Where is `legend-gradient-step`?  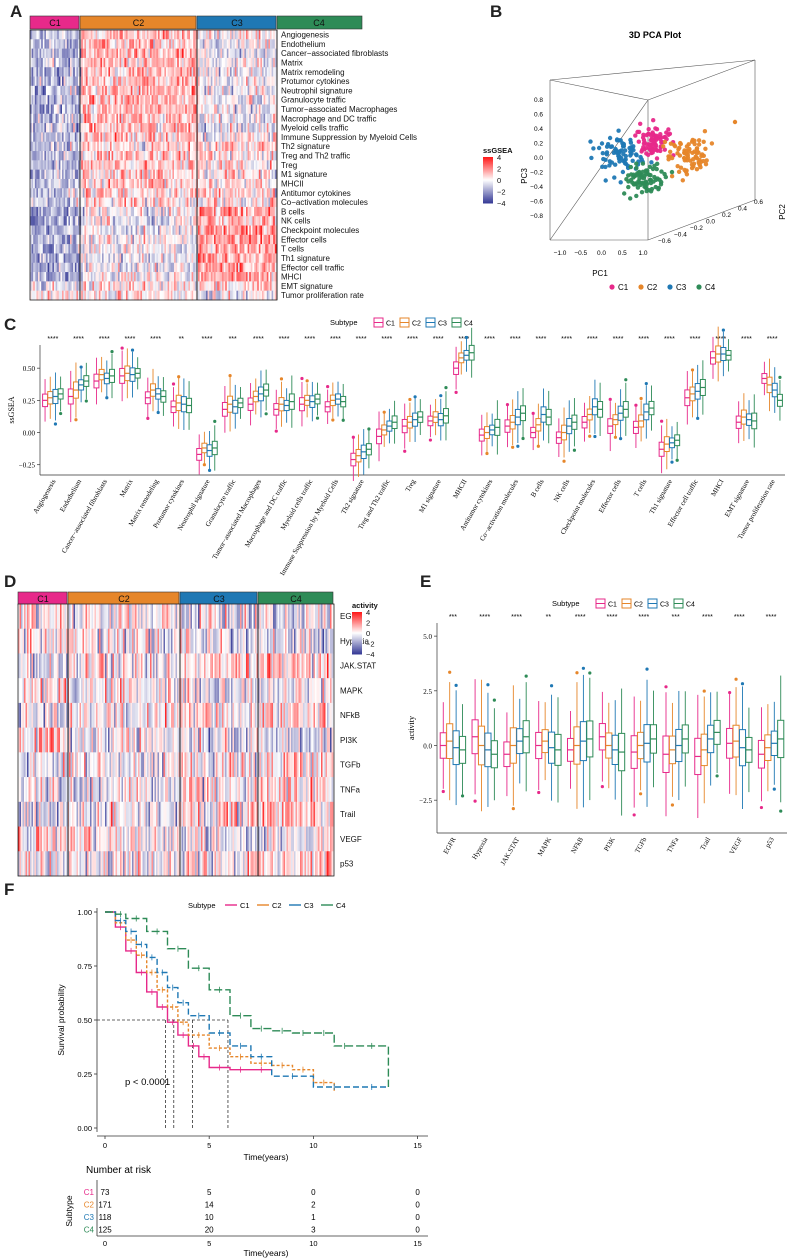
legend-gradient-step is located at coordinates (488, 191).